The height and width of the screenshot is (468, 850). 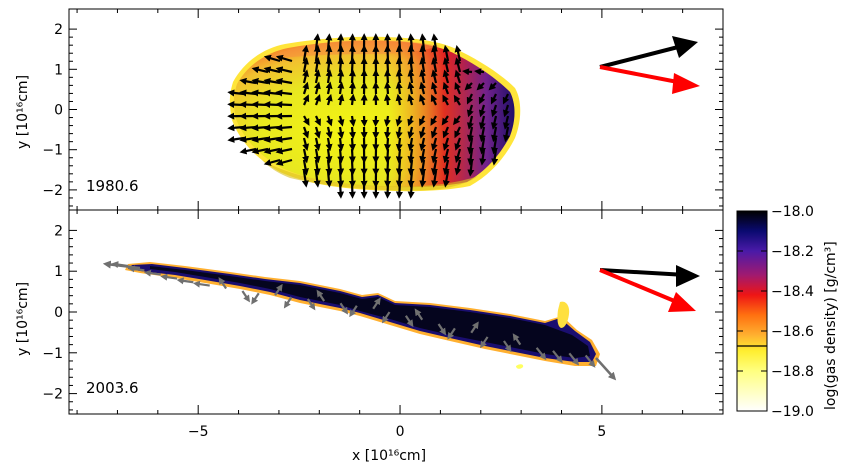 What do you see at coordinates (23, 112) in the screenshot?
I see `top-y-axis-label: y [10¹⁶cm]` at bounding box center [23, 112].